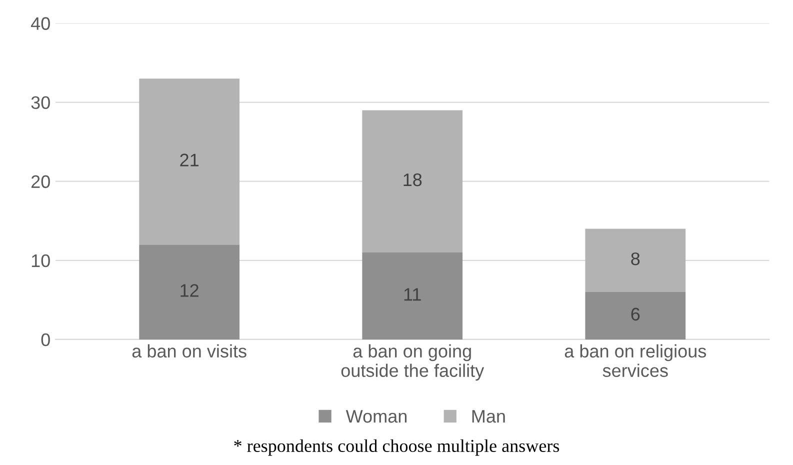  I want to click on x-tick-label: a ban on religious services, so click(635, 361).